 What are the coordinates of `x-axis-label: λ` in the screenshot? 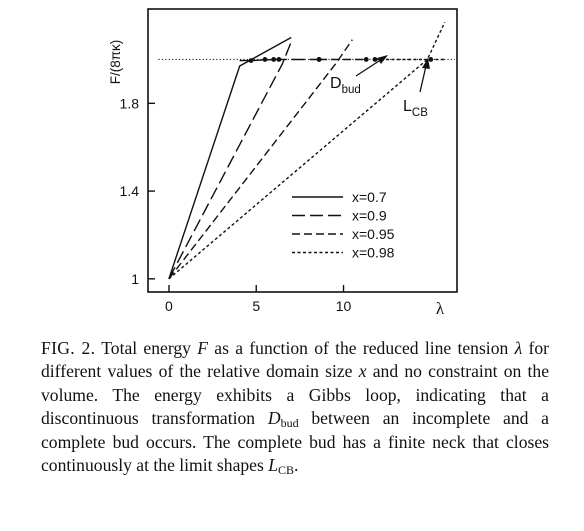 It's located at (440, 308).